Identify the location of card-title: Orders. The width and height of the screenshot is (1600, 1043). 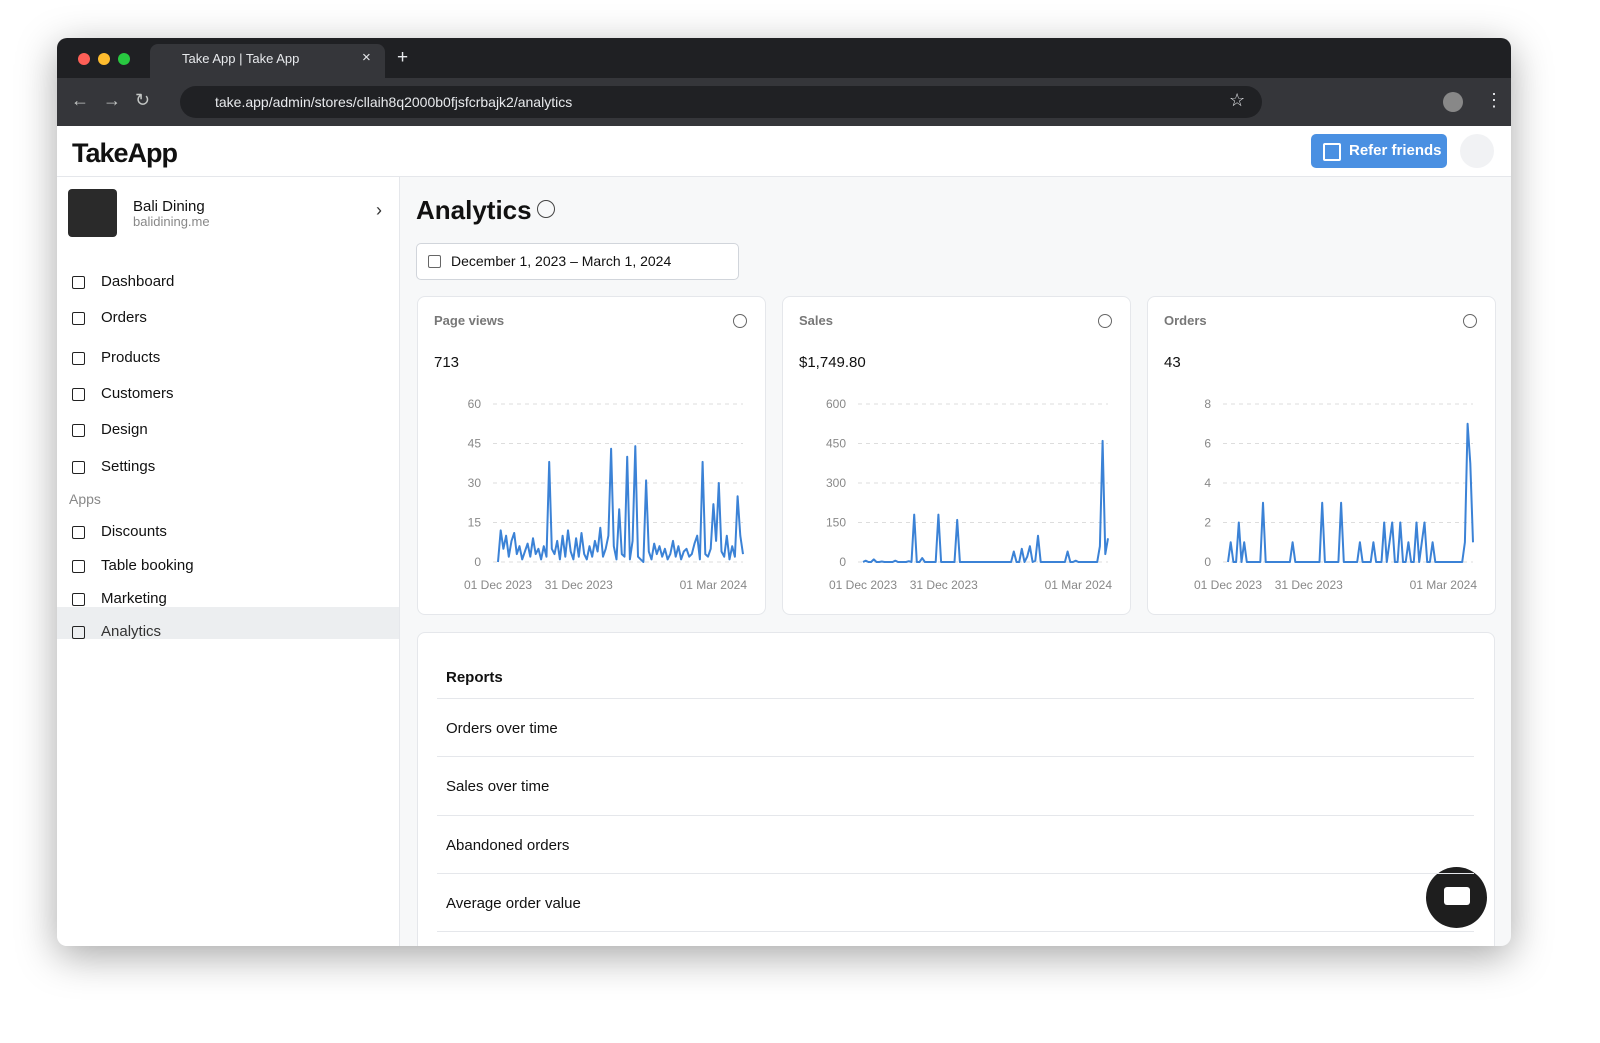
(1185, 320).